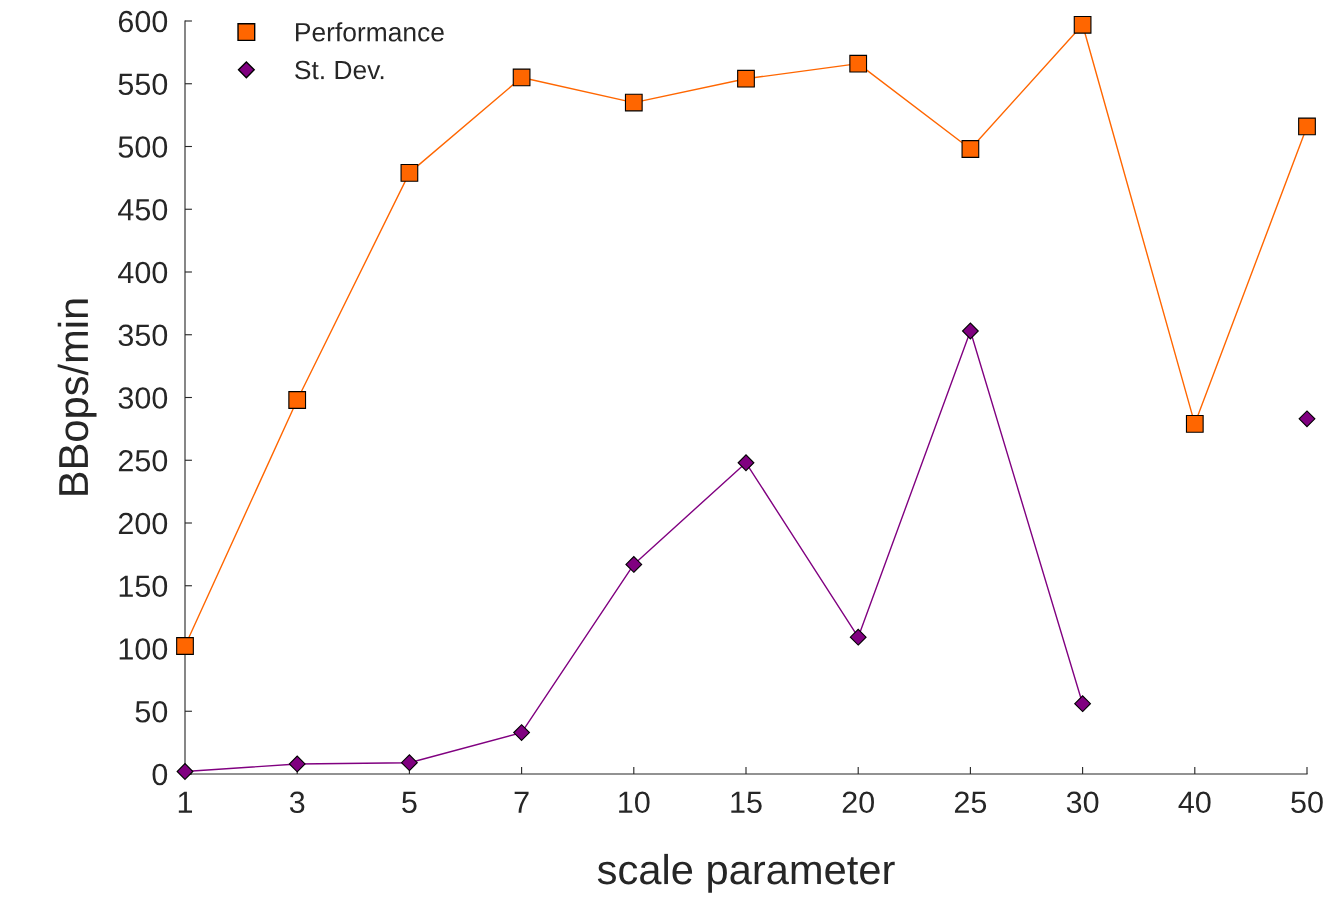 This screenshot has width=1331, height=911. I want to click on x-tick-label: 20, so click(858, 802).